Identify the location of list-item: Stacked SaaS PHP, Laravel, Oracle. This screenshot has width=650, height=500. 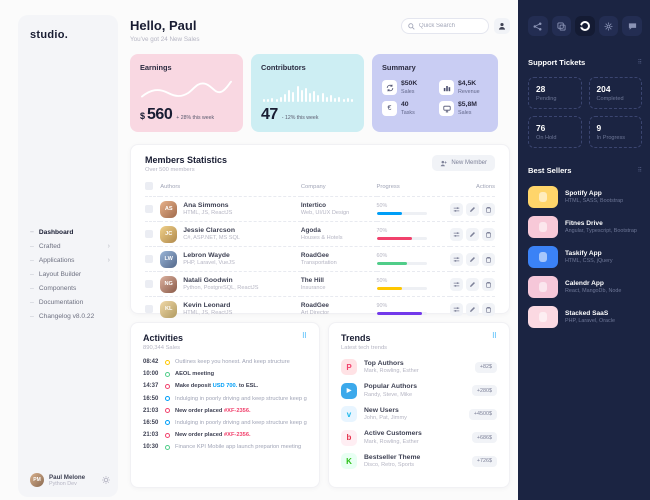
(585, 317).